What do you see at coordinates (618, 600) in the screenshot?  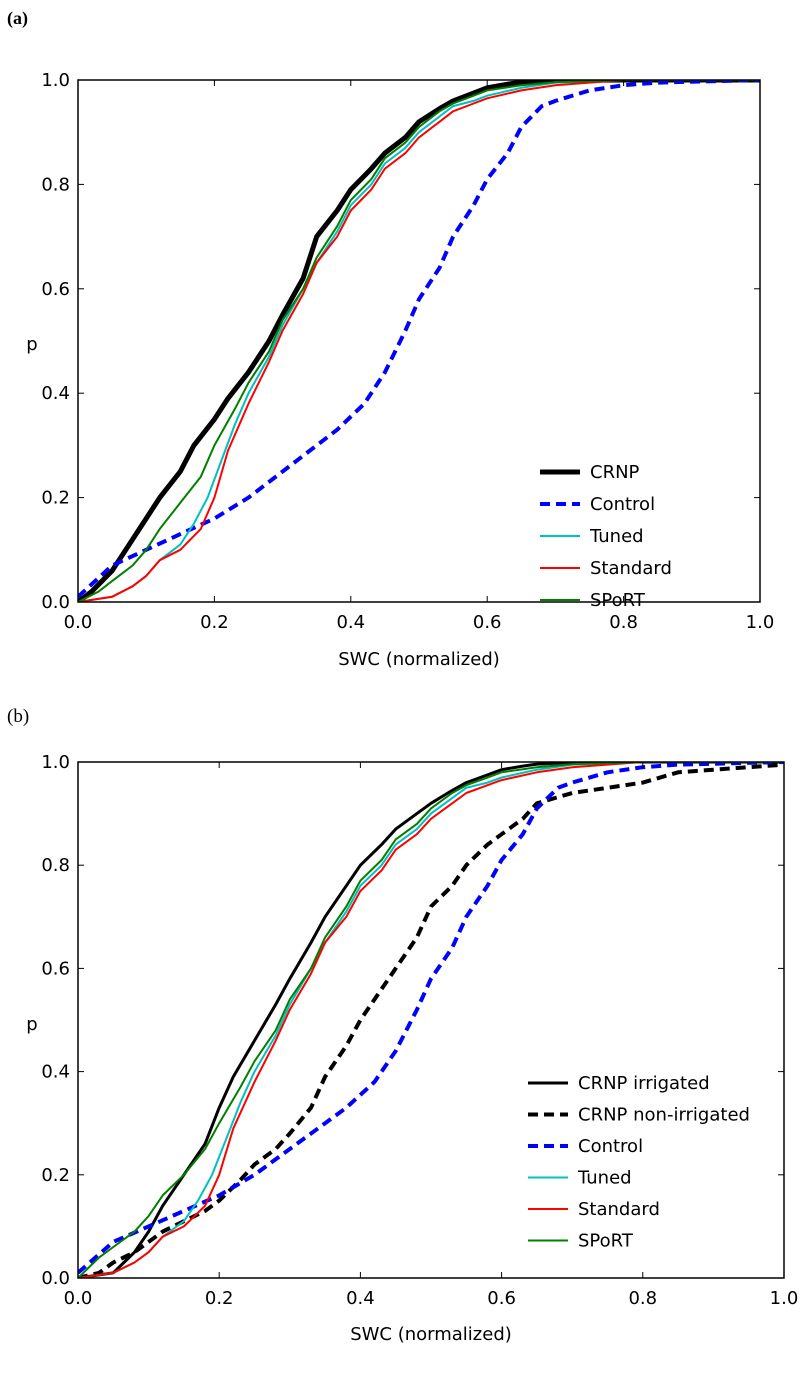 I see `legend-label-4: SPoRT` at bounding box center [618, 600].